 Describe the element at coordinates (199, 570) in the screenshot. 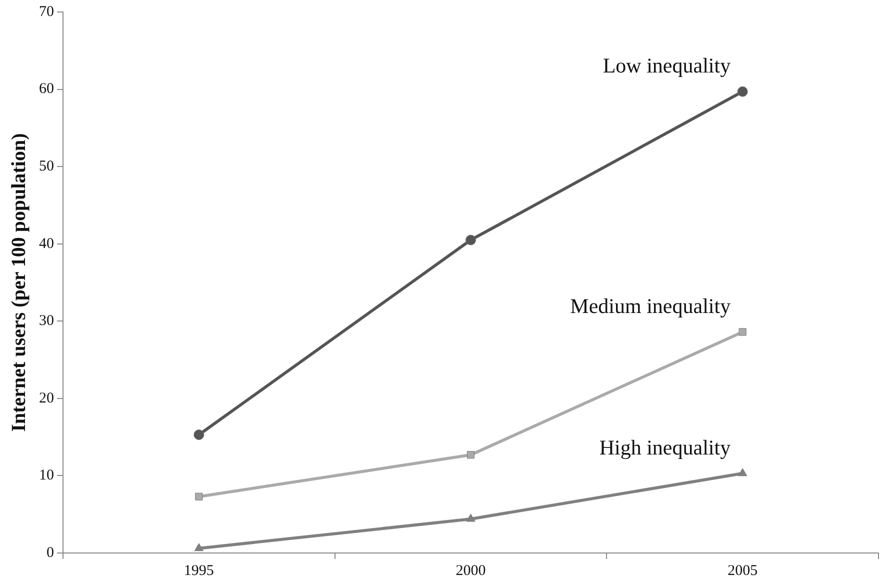

I see `x-tick-label: 1995` at that location.